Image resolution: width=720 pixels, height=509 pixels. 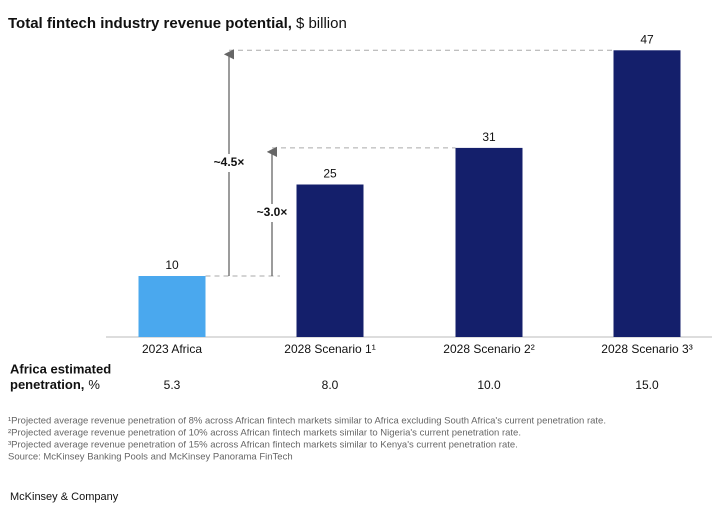 I want to click on penetration-label: Africa estimated, so click(x=60, y=368).